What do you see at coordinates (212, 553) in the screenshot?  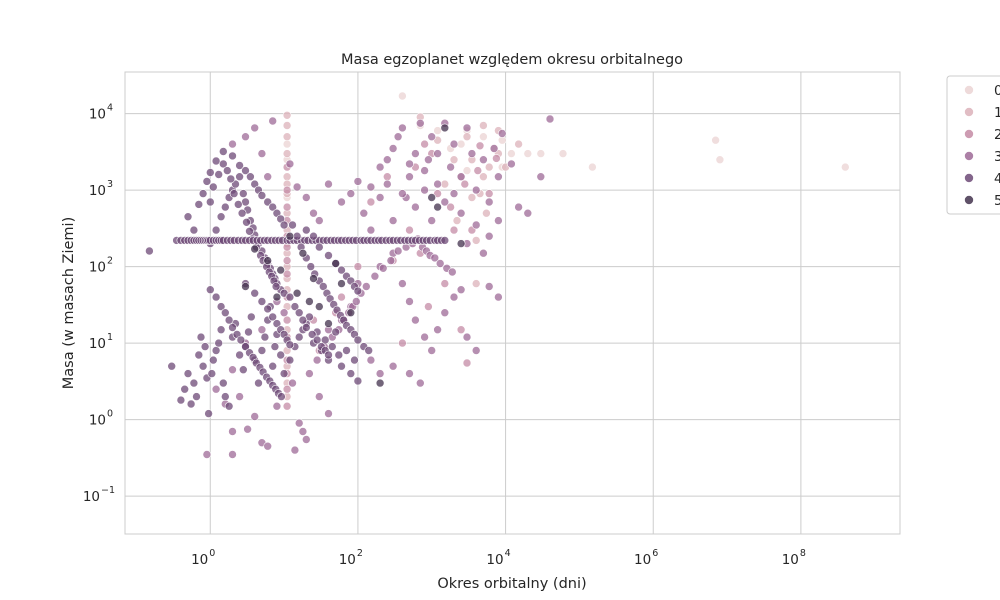 I see `x-tick-exponent: 0` at bounding box center [212, 553].